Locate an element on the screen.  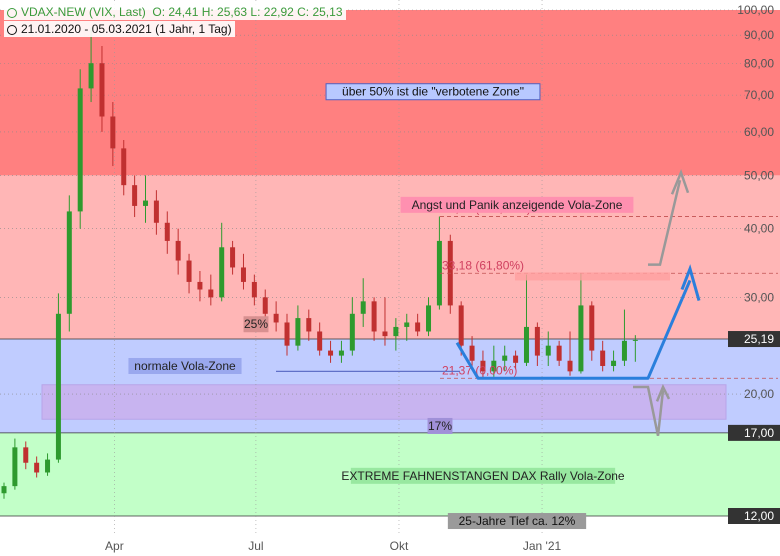
ohlc-values: O: 24,41 H: 25,63 L: 22,92 C: 25,13 is located at coordinates (247, 12).